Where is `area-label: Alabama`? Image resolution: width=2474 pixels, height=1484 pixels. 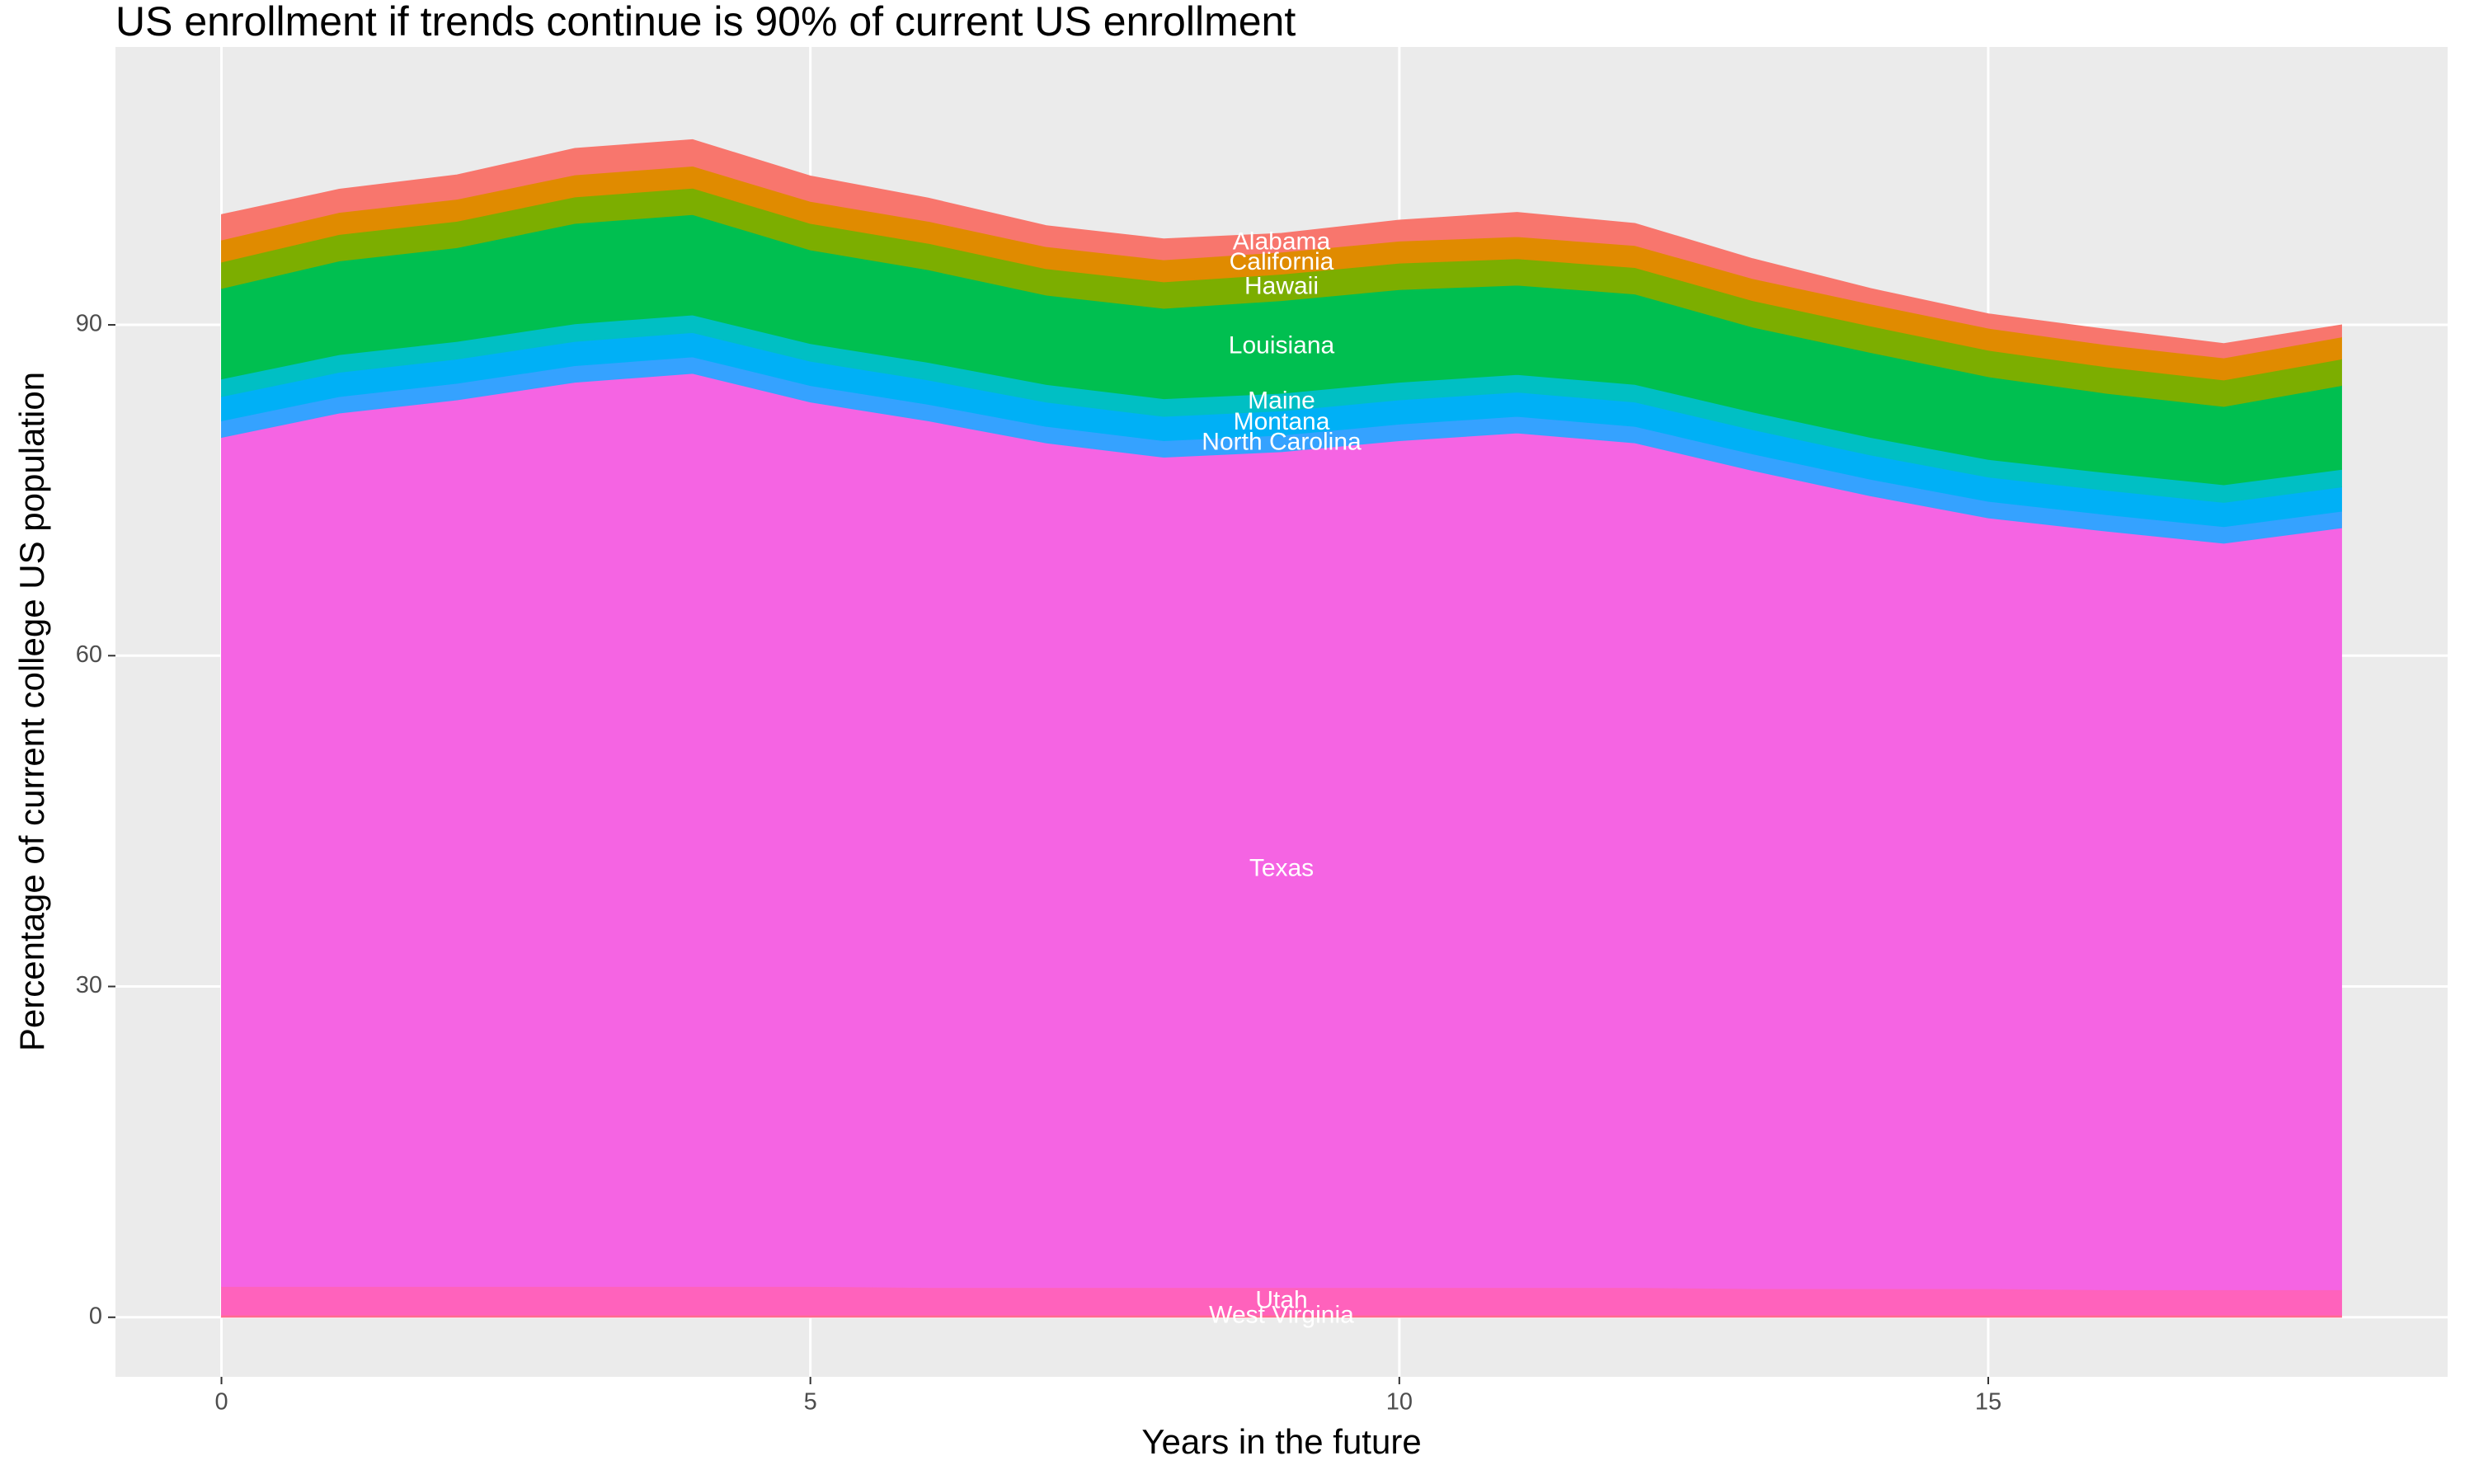
area-label: Alabama is located at coordinates (1282, 242).